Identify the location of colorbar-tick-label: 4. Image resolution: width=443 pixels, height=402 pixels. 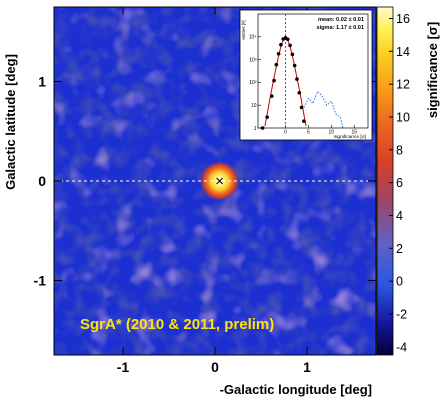
(399, 216).